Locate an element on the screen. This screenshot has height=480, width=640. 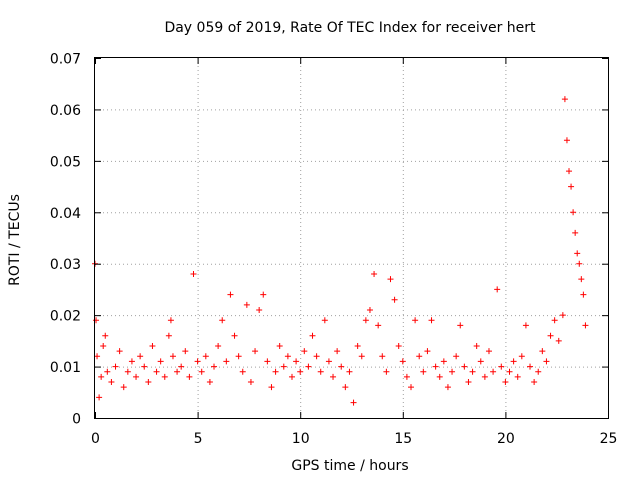
x-tick-label: 5 is located at coordinates (198, 439).